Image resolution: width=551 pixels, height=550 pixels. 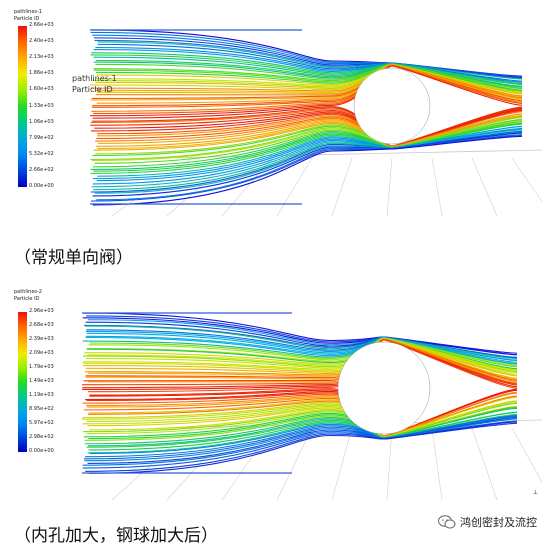 I want to click on legend-title-2: pathlines-2, so click(x=28, y=292).